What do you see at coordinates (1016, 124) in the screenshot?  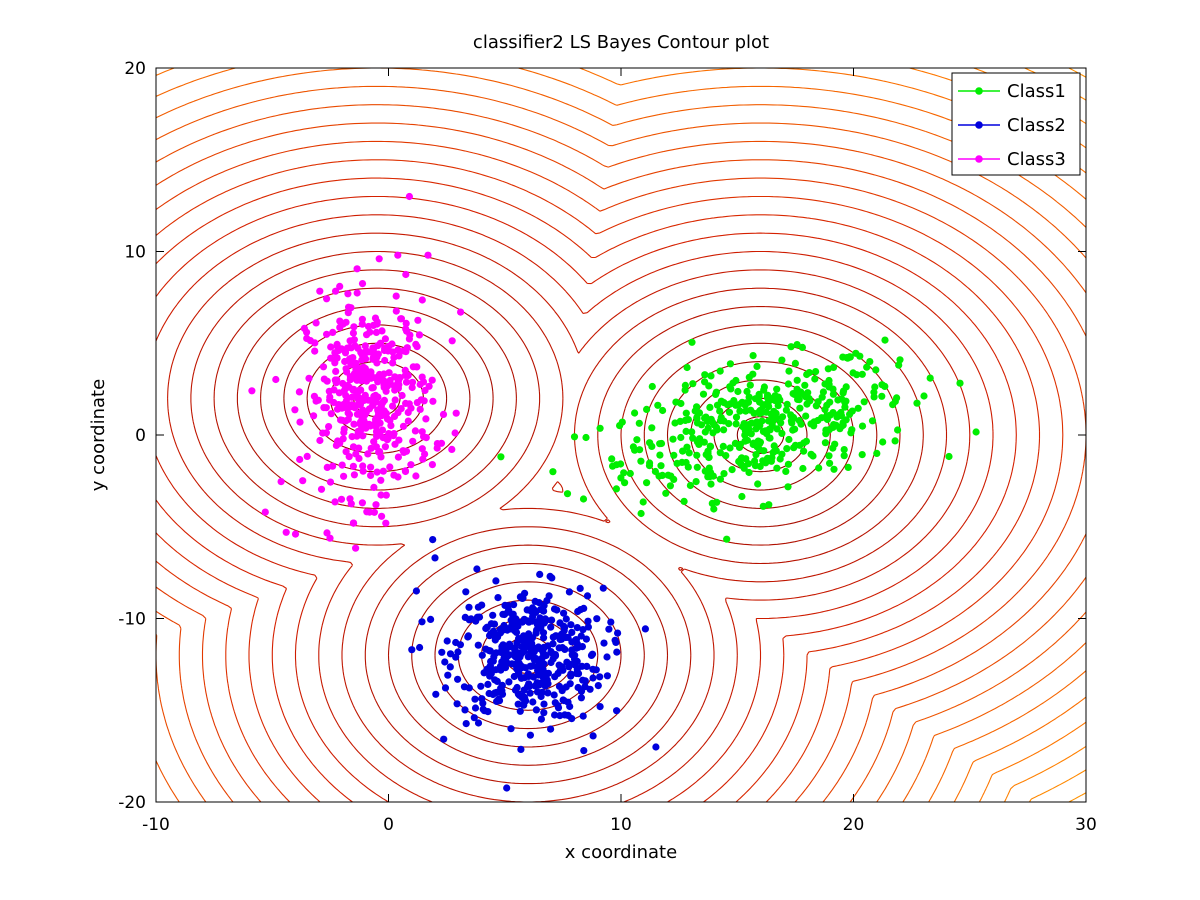 I see `legend-box` at bounding box center [1016, 124].